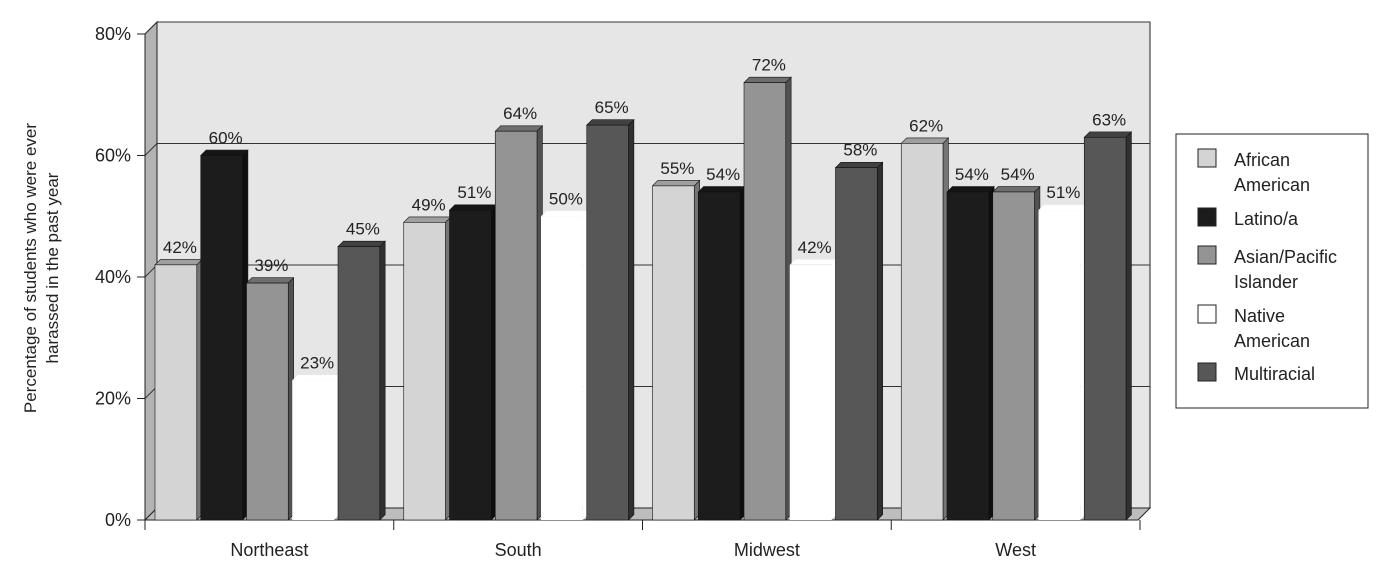 This screenshot has height=572, width=1382. I want to click on data-label: 55%, so click(677, 168).